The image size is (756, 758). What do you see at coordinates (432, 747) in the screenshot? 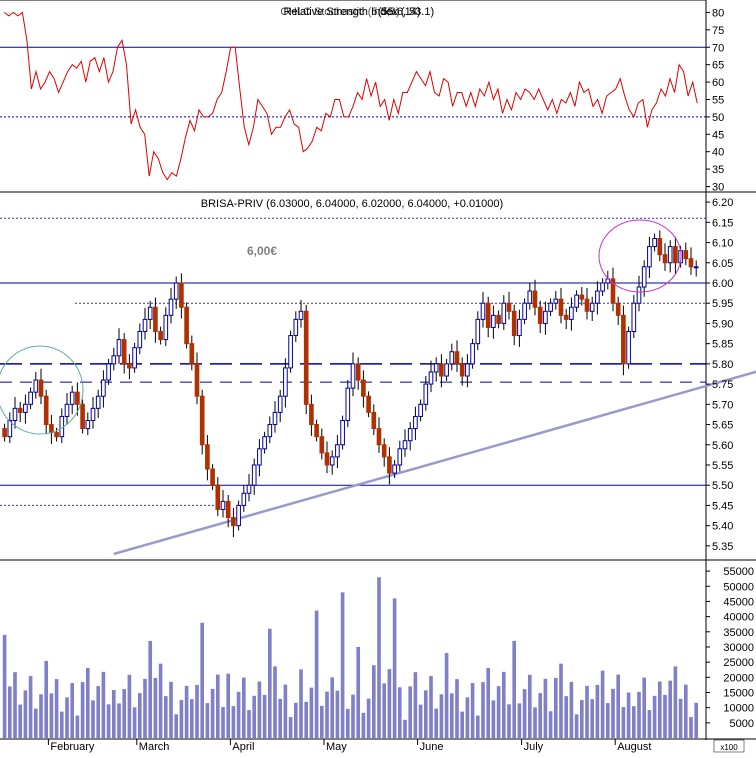
I see `month-label: June` at bounding box center [432, 747].